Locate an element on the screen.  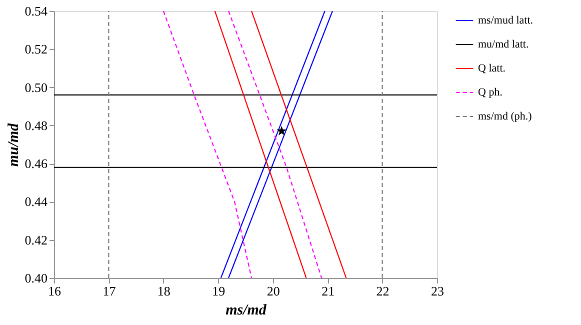
legend-label: mu/md latt. is located at coordinates (503, 44).